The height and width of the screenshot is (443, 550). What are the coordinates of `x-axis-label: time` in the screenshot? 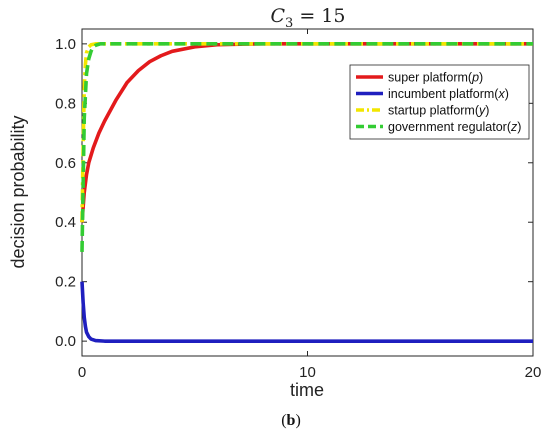 It's located at (307, 390).